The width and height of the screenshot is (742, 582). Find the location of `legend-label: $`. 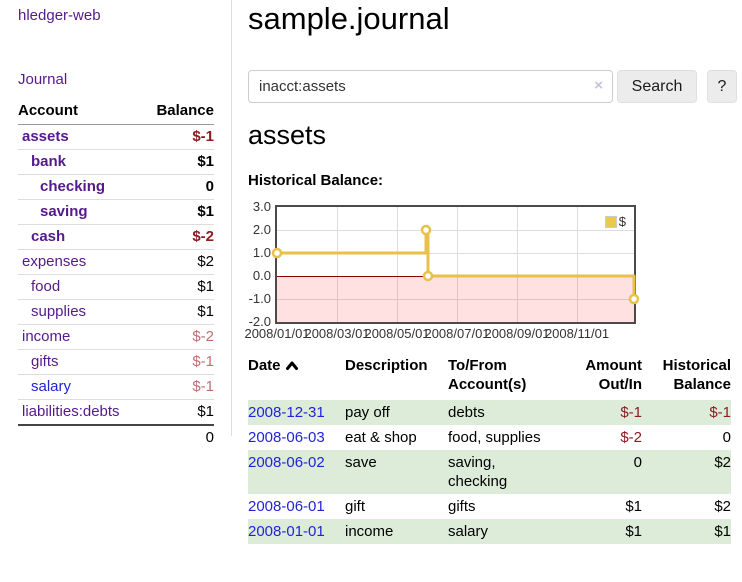

legend-label: $ is located at coordinates (622, 221).